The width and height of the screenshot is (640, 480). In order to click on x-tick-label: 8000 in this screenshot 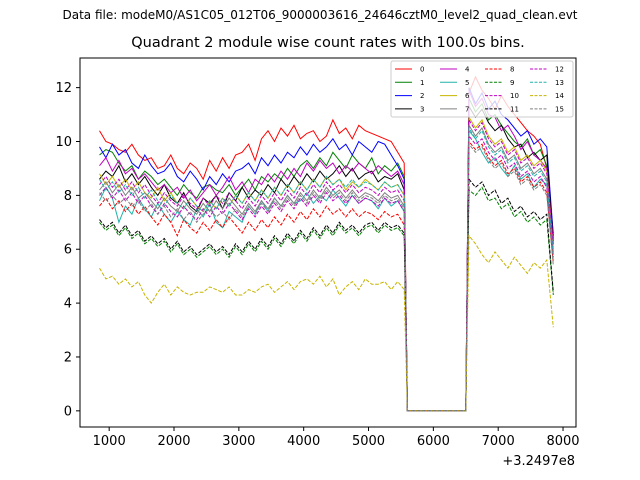, I will do `click(562, 441)`.